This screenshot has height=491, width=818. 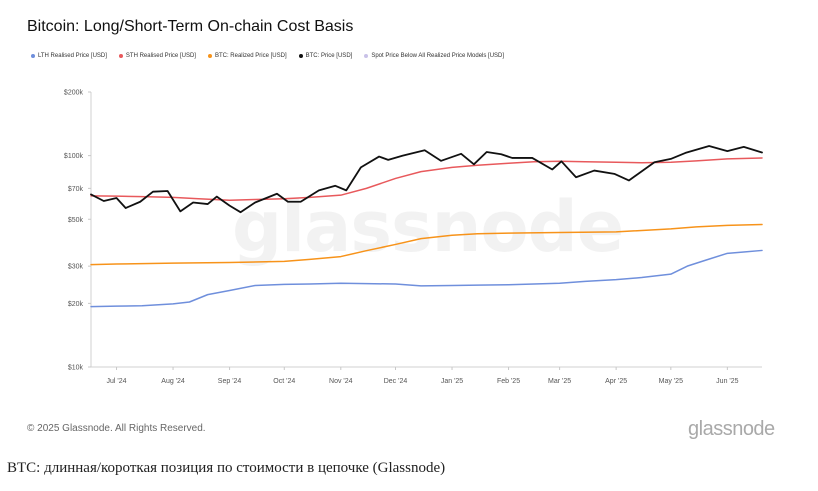 What do you see at coordinates (616, 381) in the screenshot?
I see `x-tick-label: Apr '25` at bounding box center [616, 381].